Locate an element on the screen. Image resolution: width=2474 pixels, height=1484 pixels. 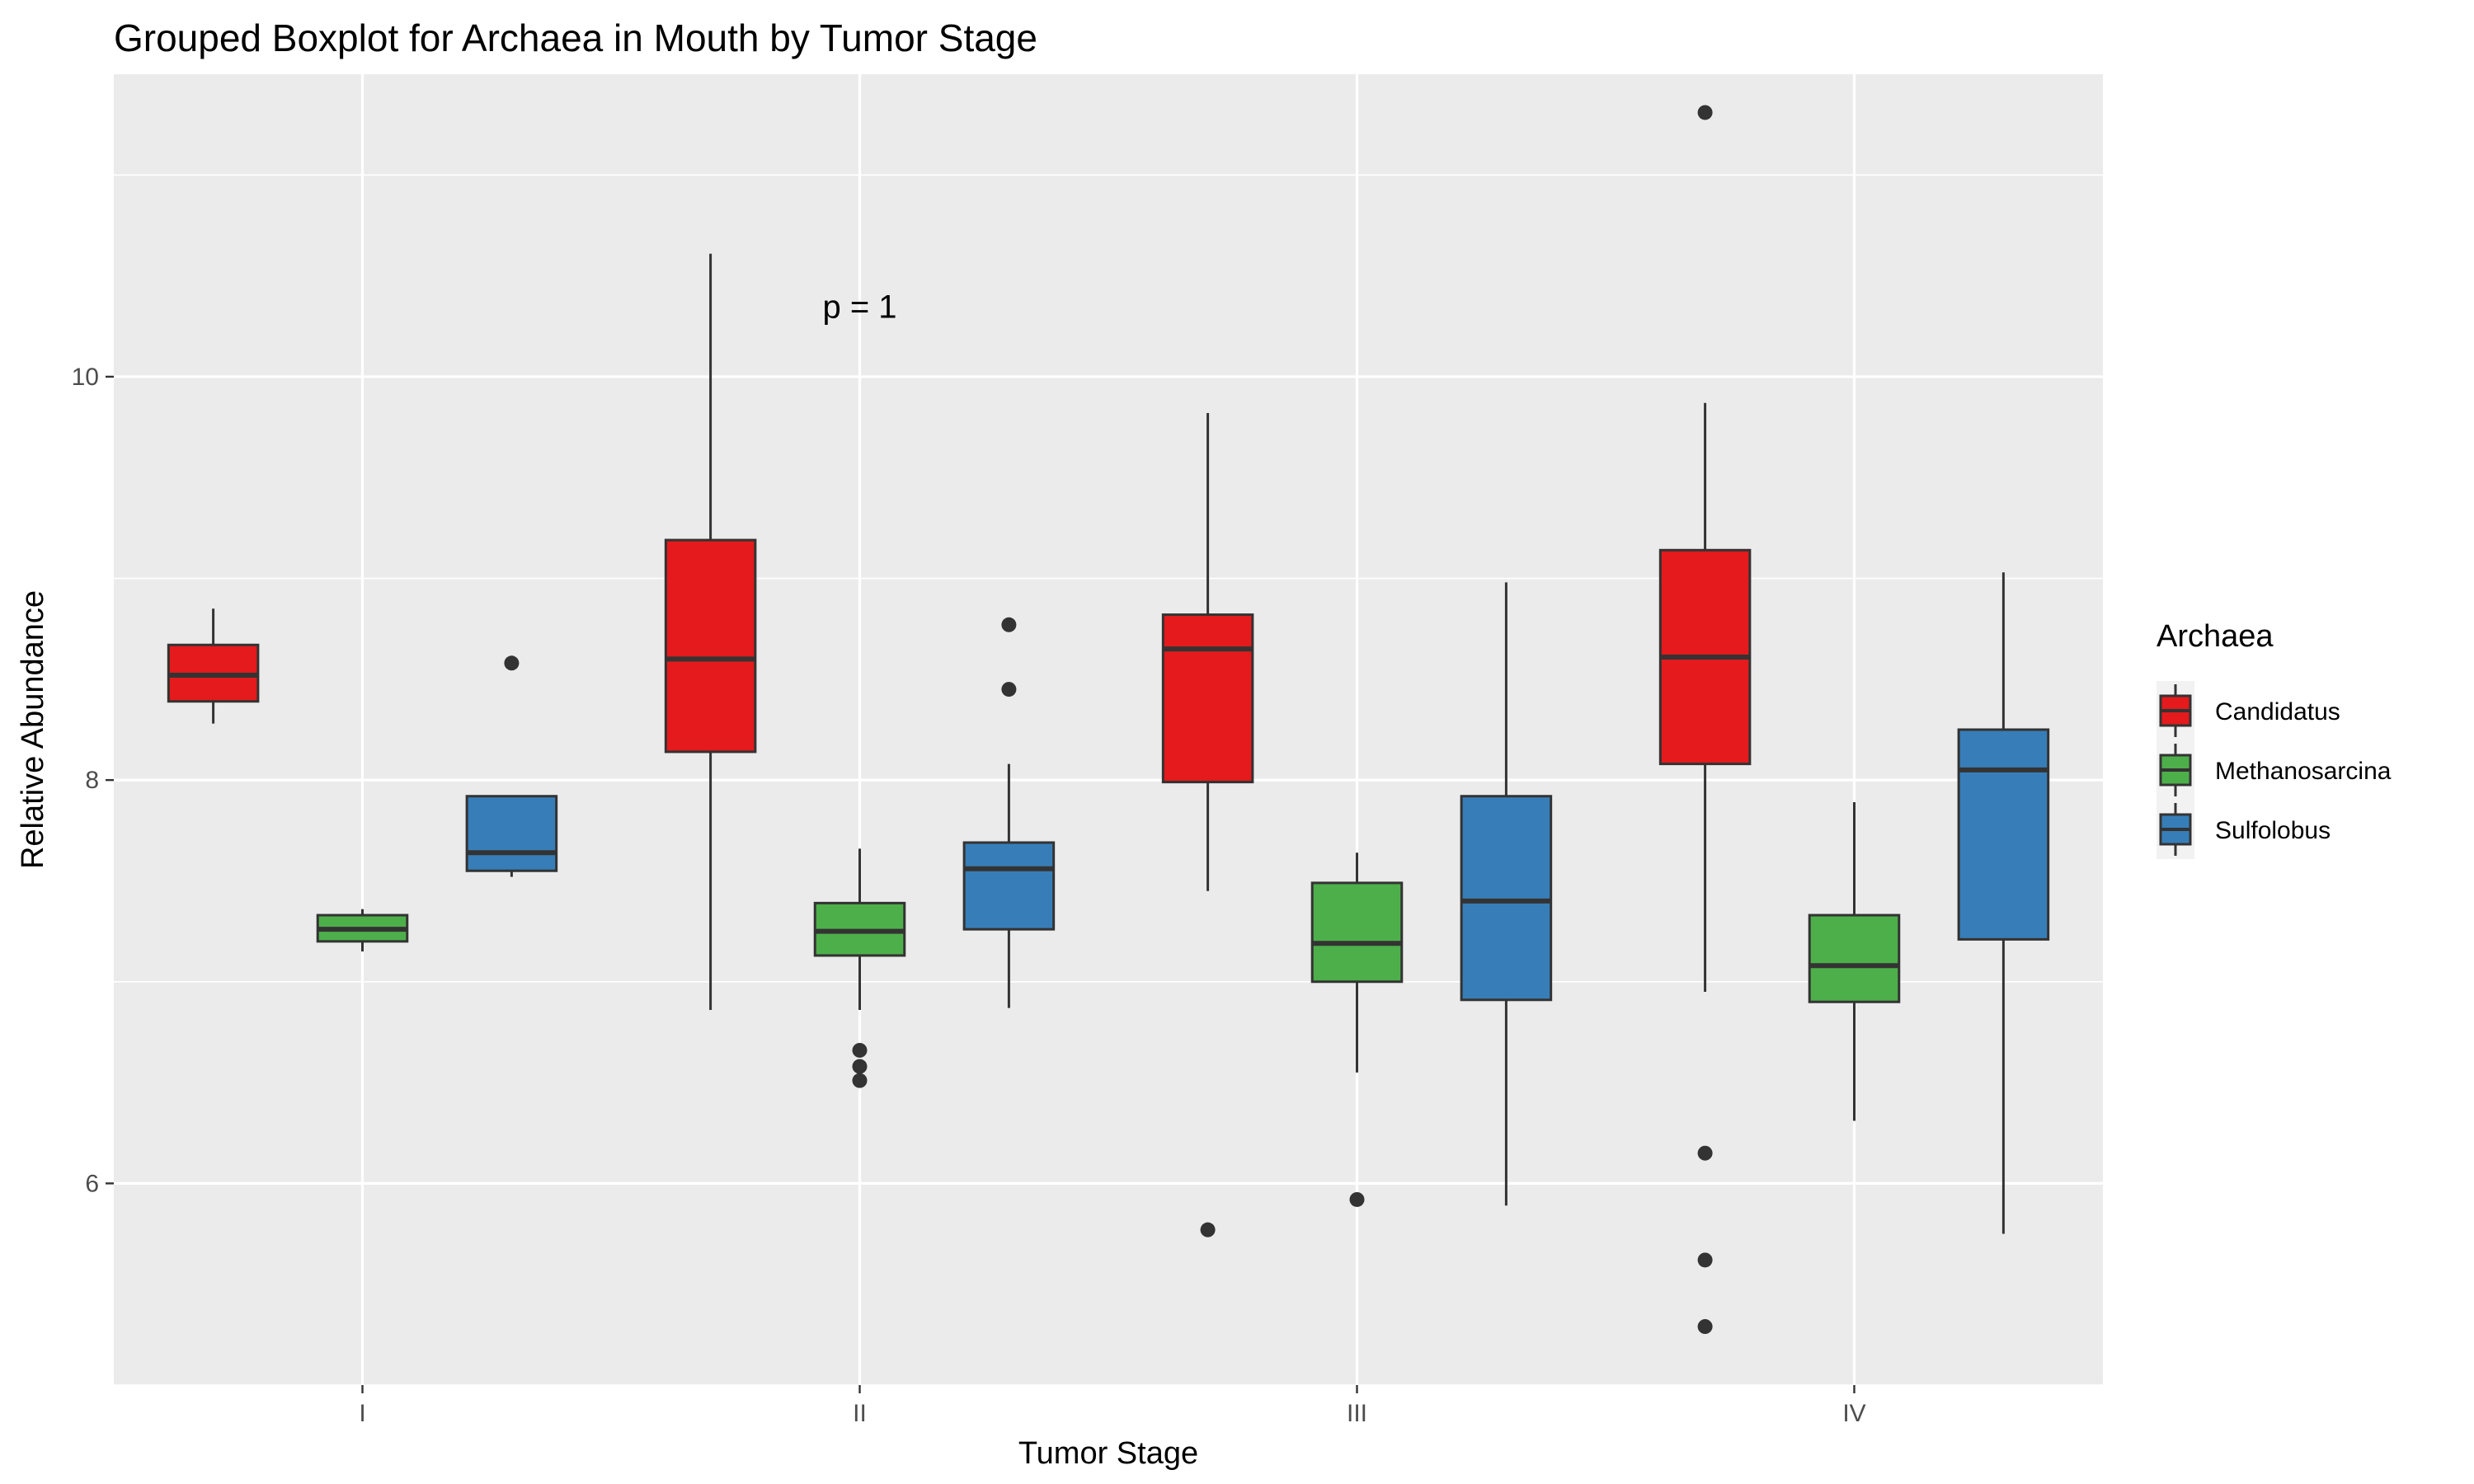
legend-item-candidatus: Candidatus is located at coordinates (2248, 710).